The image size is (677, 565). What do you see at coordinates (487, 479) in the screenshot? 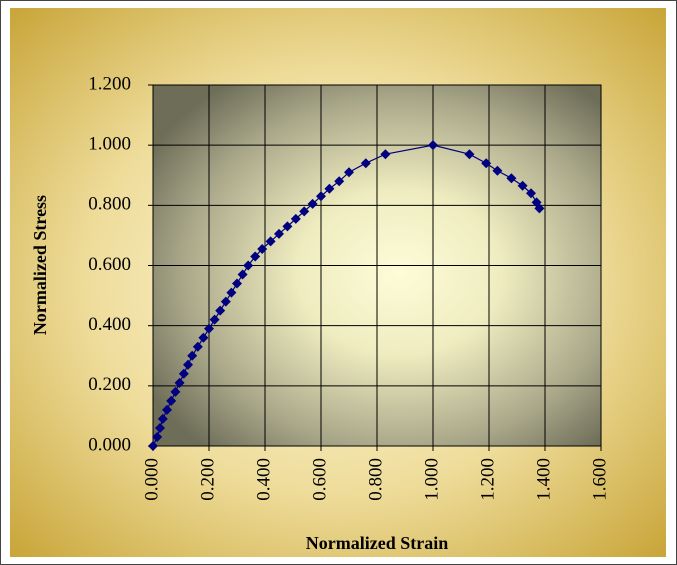
I see `x-tick-label: 1.200` at bounding box center [487, 479].